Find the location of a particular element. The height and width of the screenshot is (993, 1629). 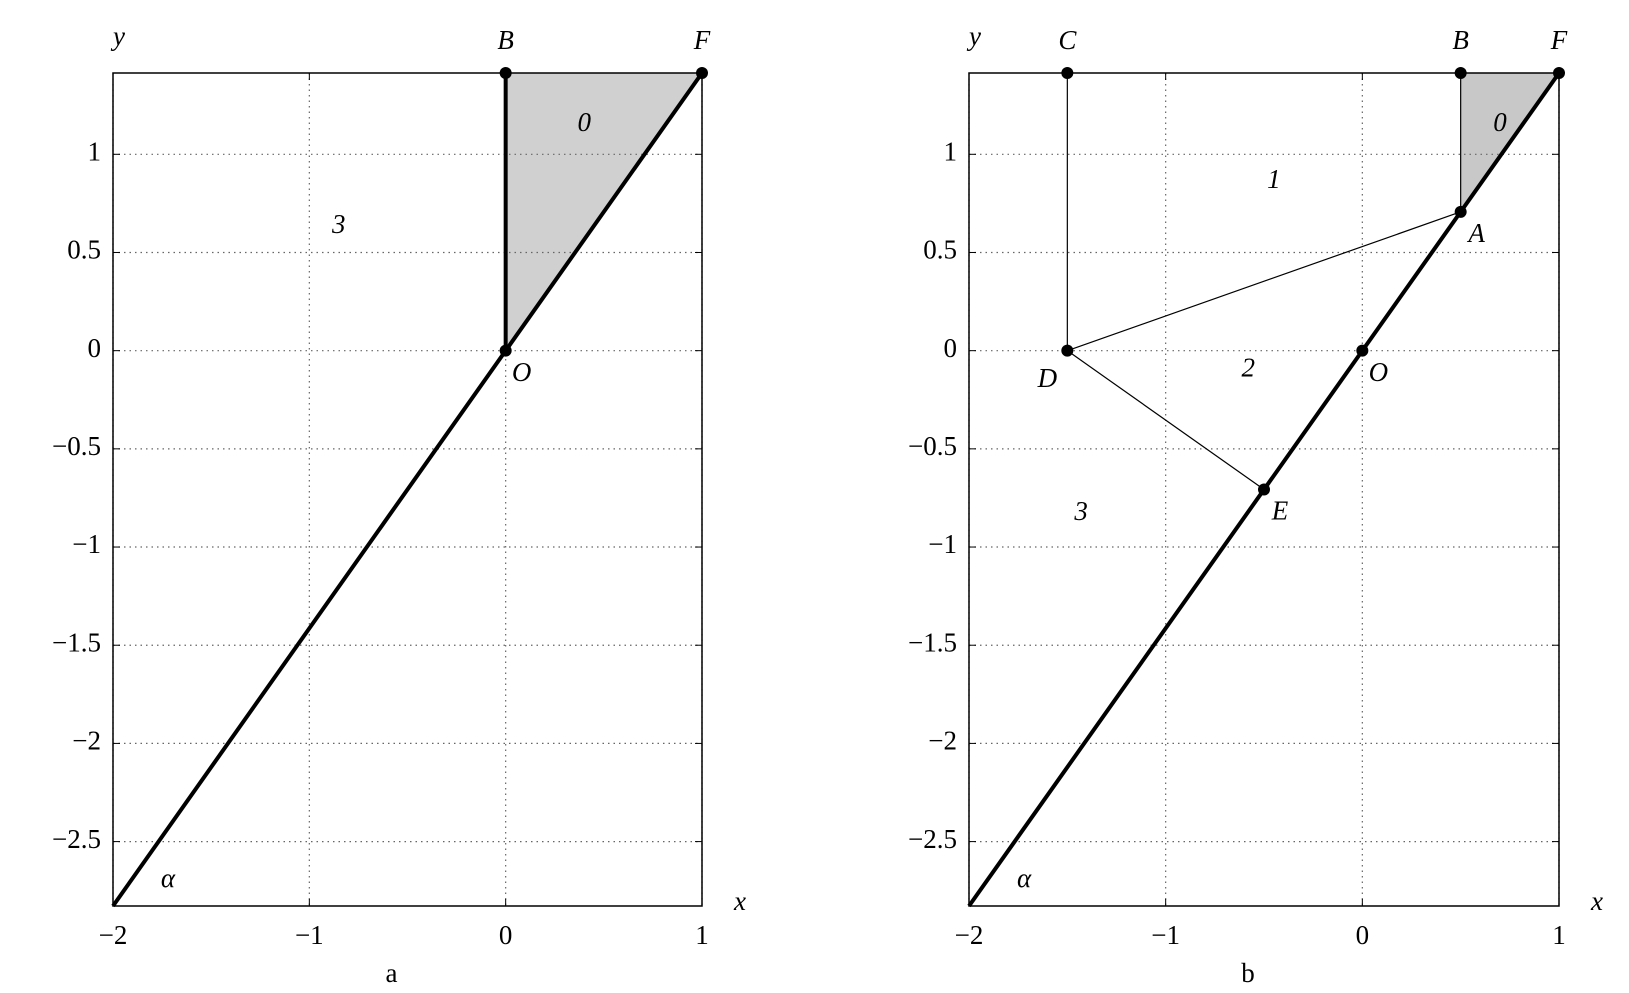

point-label: D is located at coordinates (1047, 378).